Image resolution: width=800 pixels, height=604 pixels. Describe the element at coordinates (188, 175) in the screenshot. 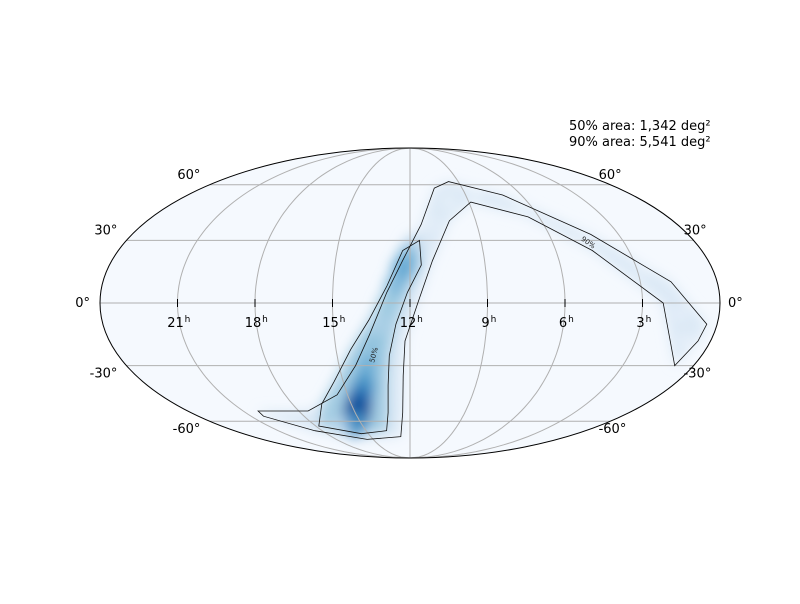

I see `dec-tick-label-left: 60°` at that location.